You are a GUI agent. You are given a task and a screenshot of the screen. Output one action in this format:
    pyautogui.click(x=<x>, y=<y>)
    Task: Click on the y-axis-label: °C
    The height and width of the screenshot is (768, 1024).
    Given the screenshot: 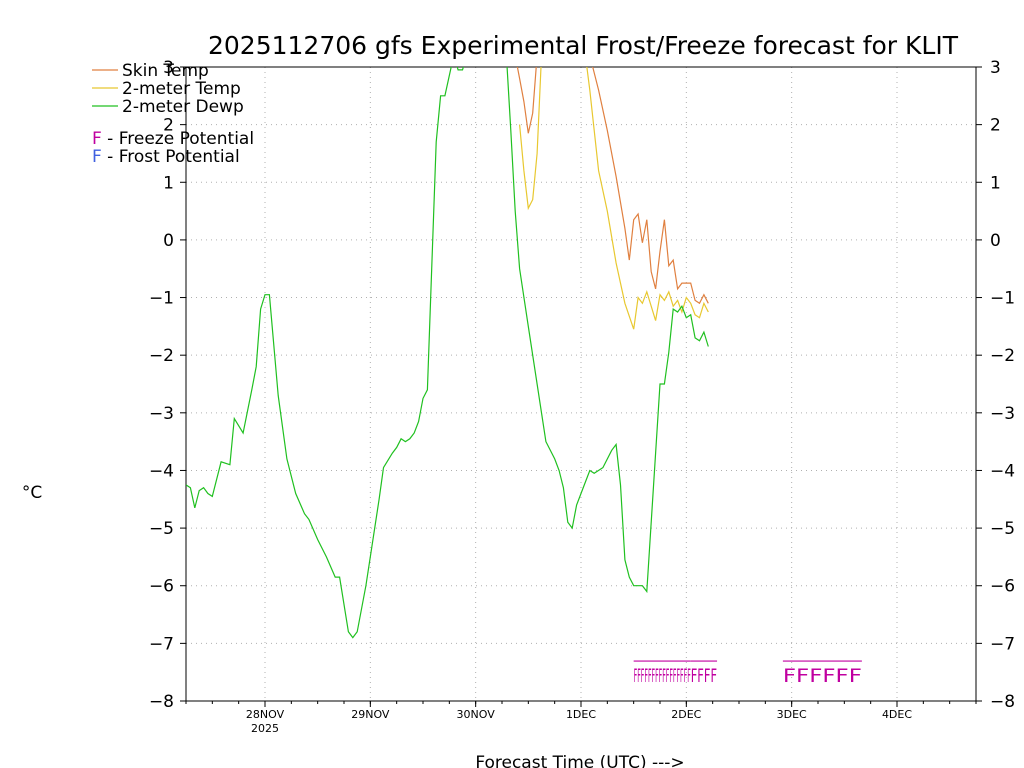 What is the action you would take?
    pyautogui.click(x=32, y=493)
    